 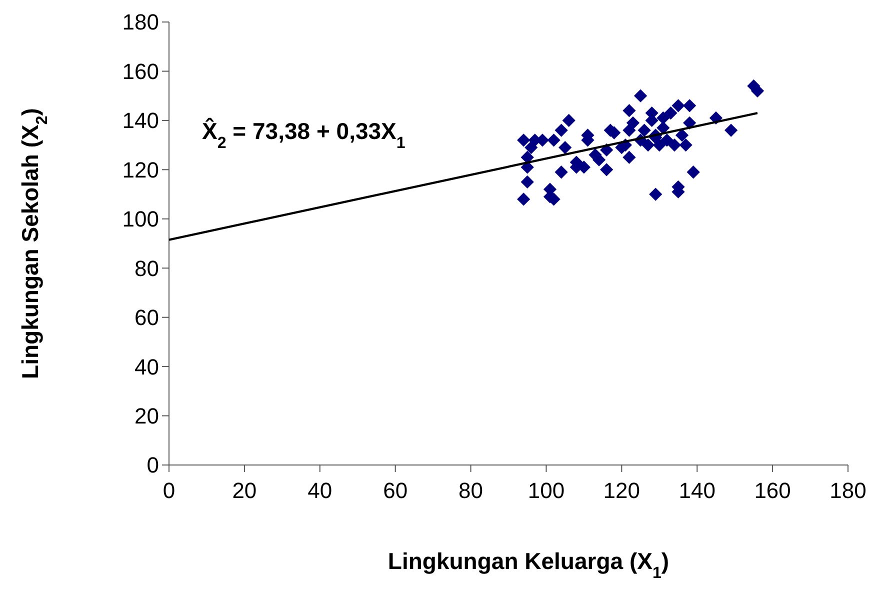 I want to click on y-tick-label: 0, so click(x=152, y=465).